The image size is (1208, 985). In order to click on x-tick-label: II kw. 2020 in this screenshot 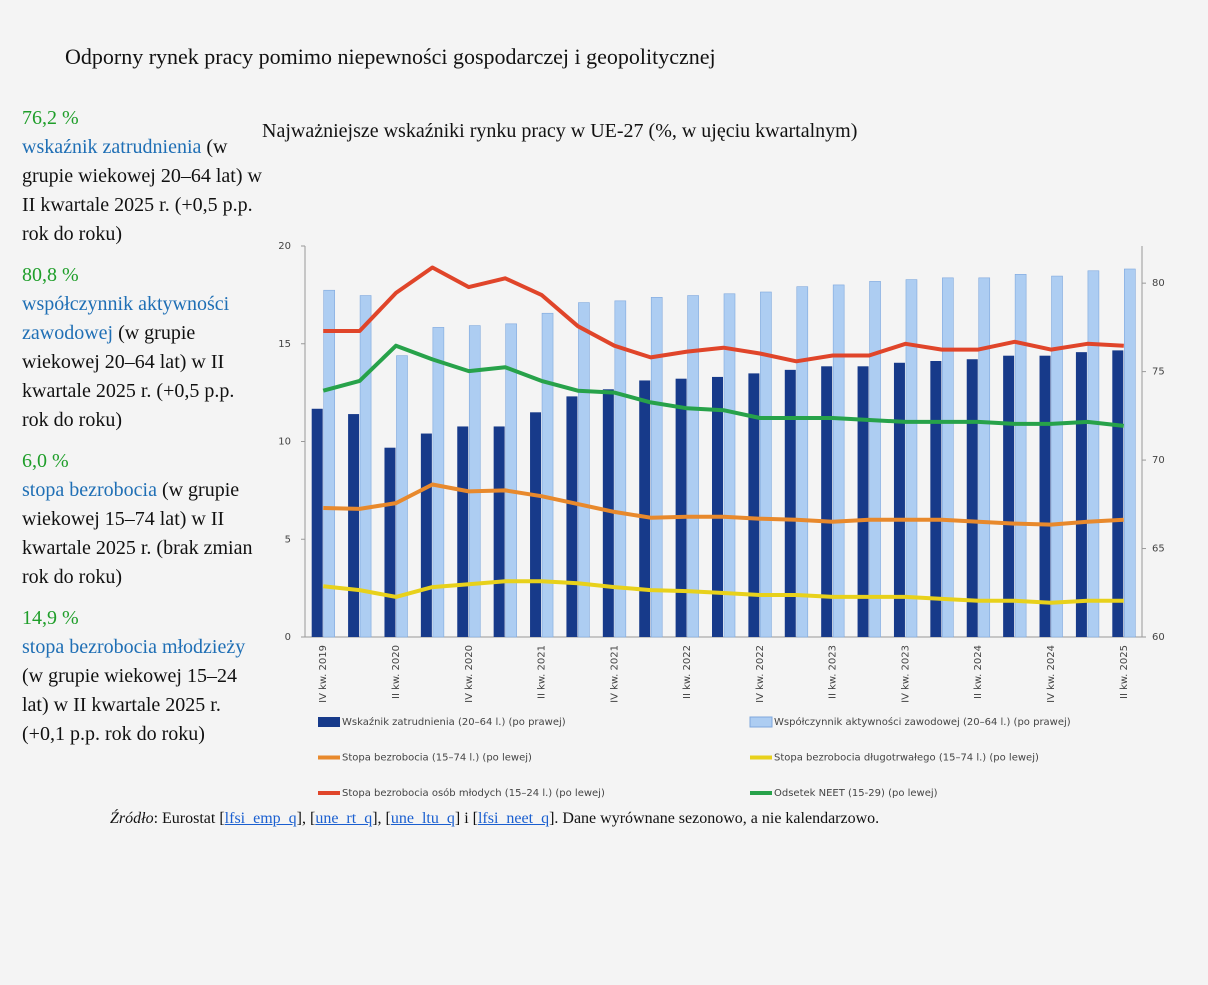, I will do `click(396, 672)`.